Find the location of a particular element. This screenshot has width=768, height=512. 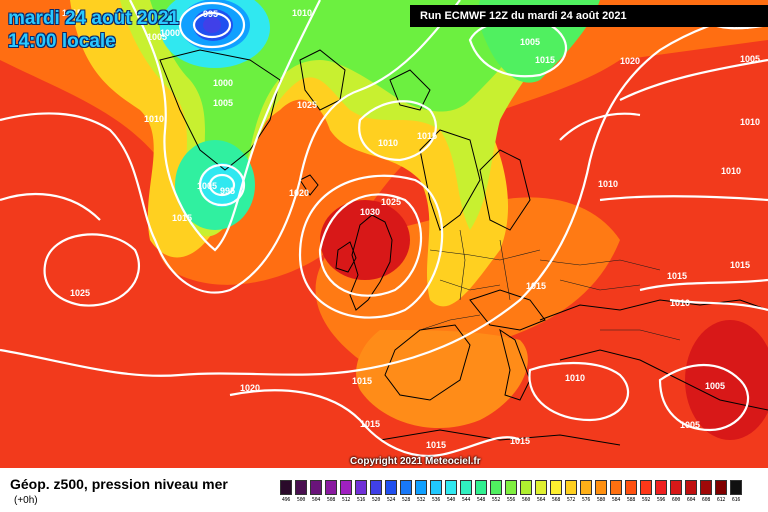

scale-value-label: 596 is located at coordinates (661, 500).